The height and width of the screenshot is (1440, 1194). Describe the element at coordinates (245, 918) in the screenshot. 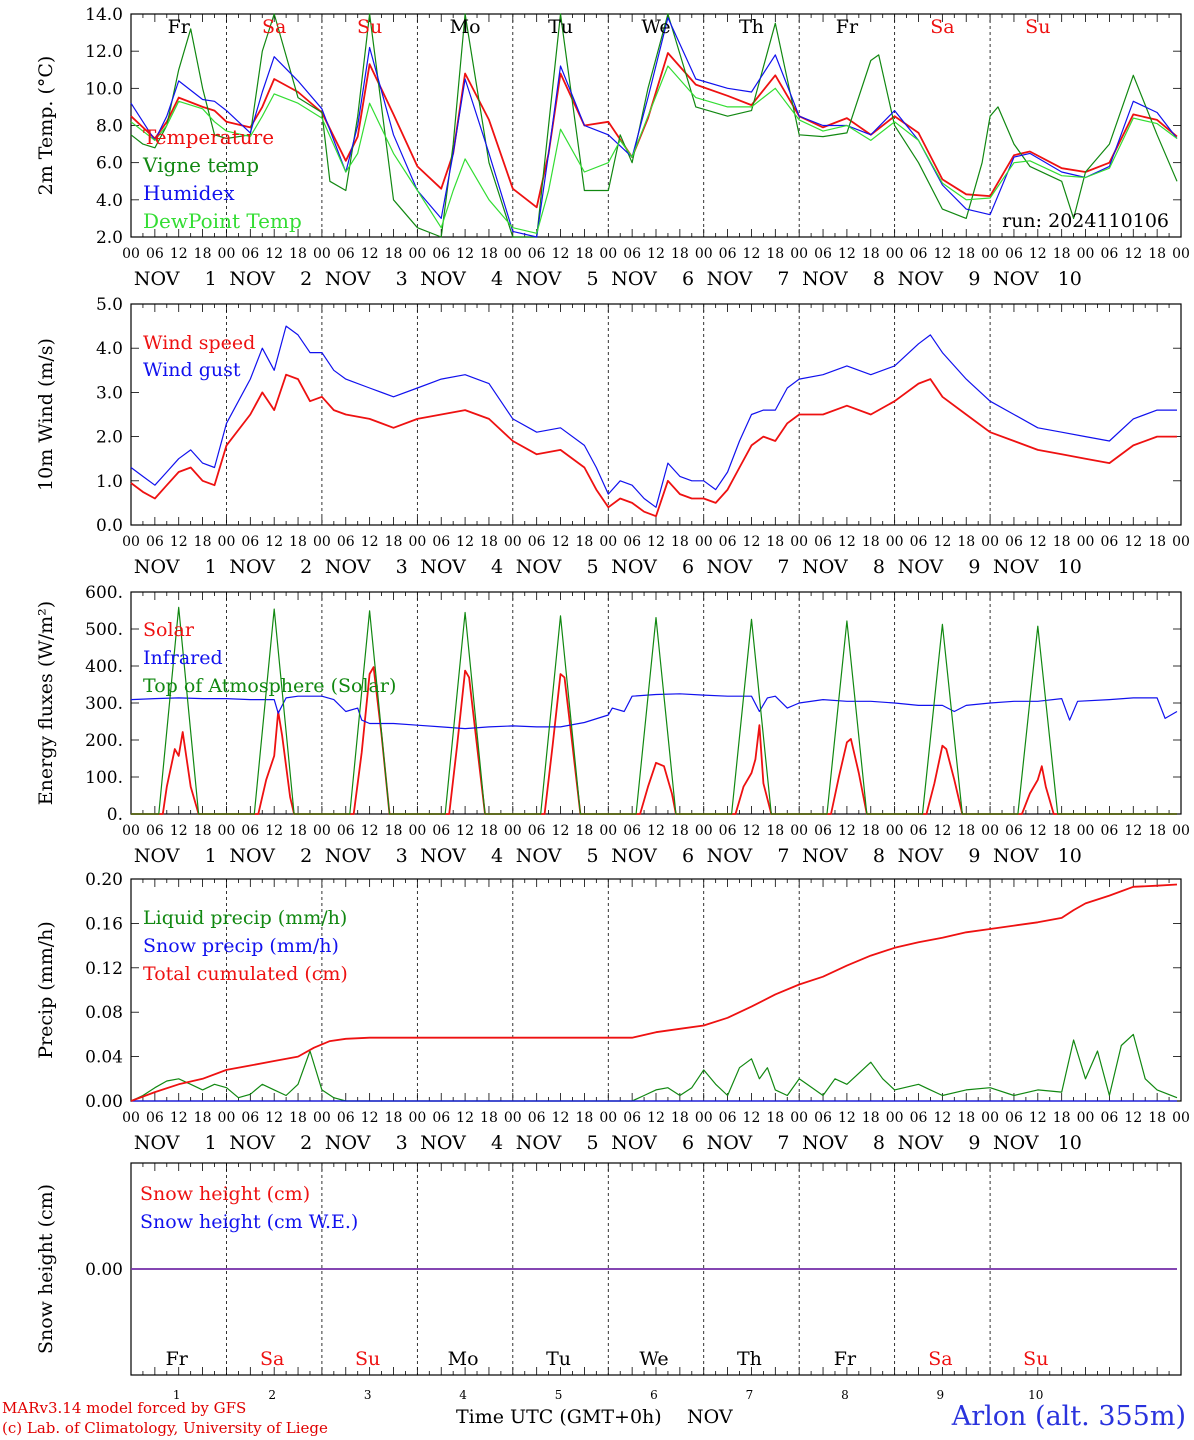

I see `legend-entry: Liquid precip (mm/h)` at that location.